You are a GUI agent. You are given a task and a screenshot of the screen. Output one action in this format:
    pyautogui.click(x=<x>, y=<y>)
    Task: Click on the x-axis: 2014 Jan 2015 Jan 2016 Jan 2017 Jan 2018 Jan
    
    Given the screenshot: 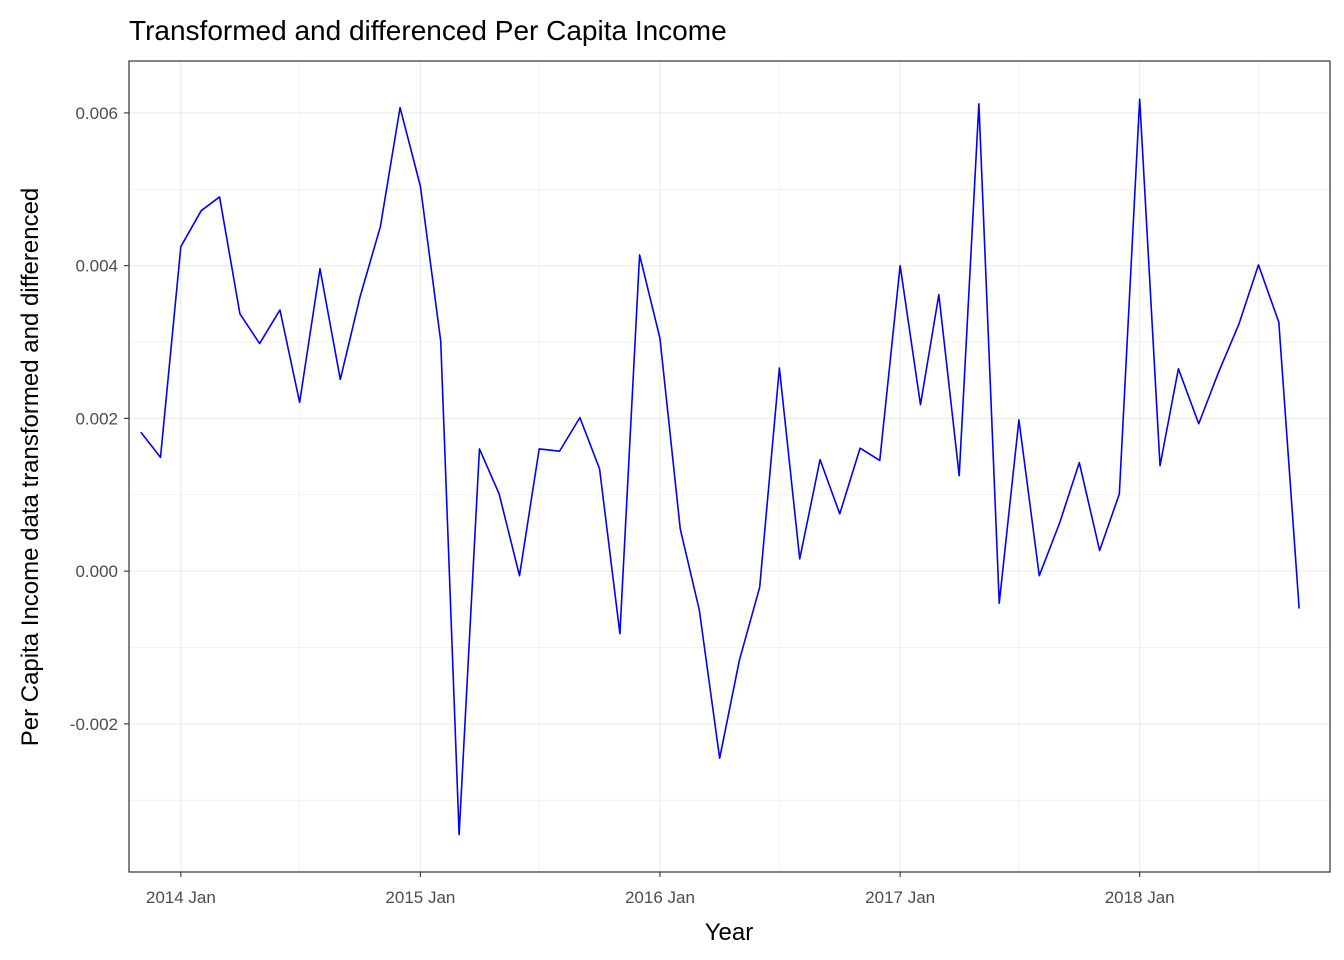 What is the action you would take?
    pyautogui.click(x=660, y=889)
    